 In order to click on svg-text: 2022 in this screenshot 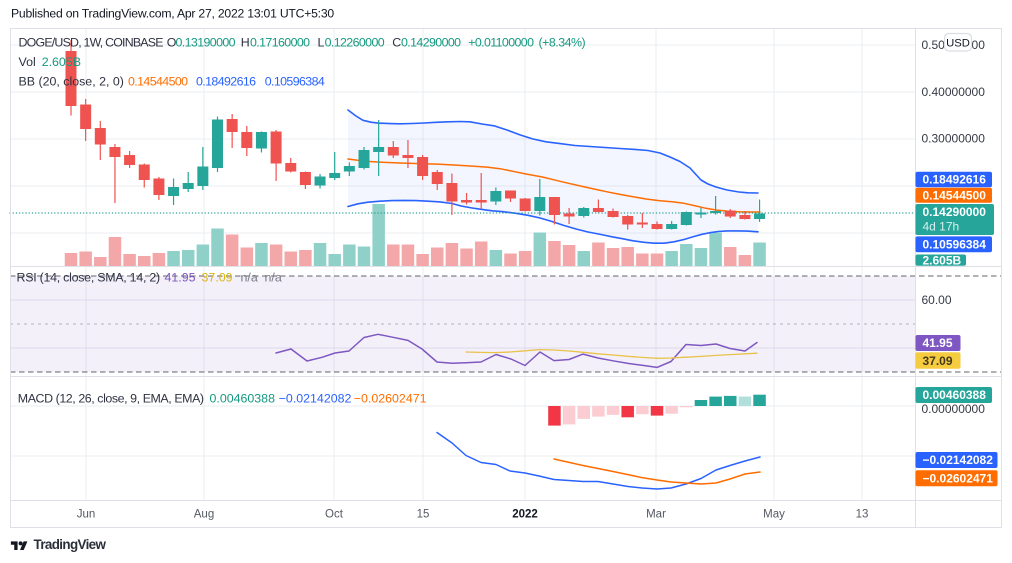, I will do `click(525, 515)`.